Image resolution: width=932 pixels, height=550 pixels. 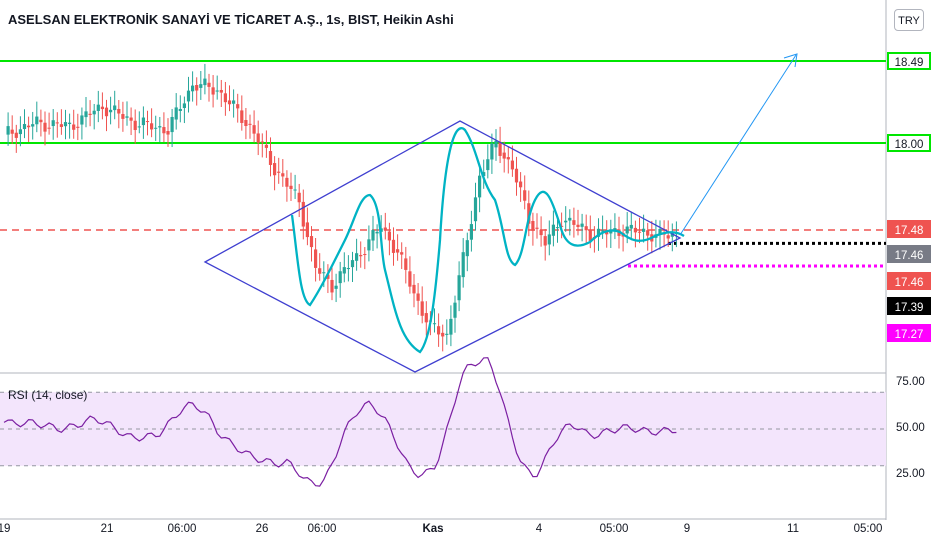 What do you see at coordinates (910, 428) in the screenshot?
I see `rsi-tick-label: 50.00` at bounding box center [910, 428].